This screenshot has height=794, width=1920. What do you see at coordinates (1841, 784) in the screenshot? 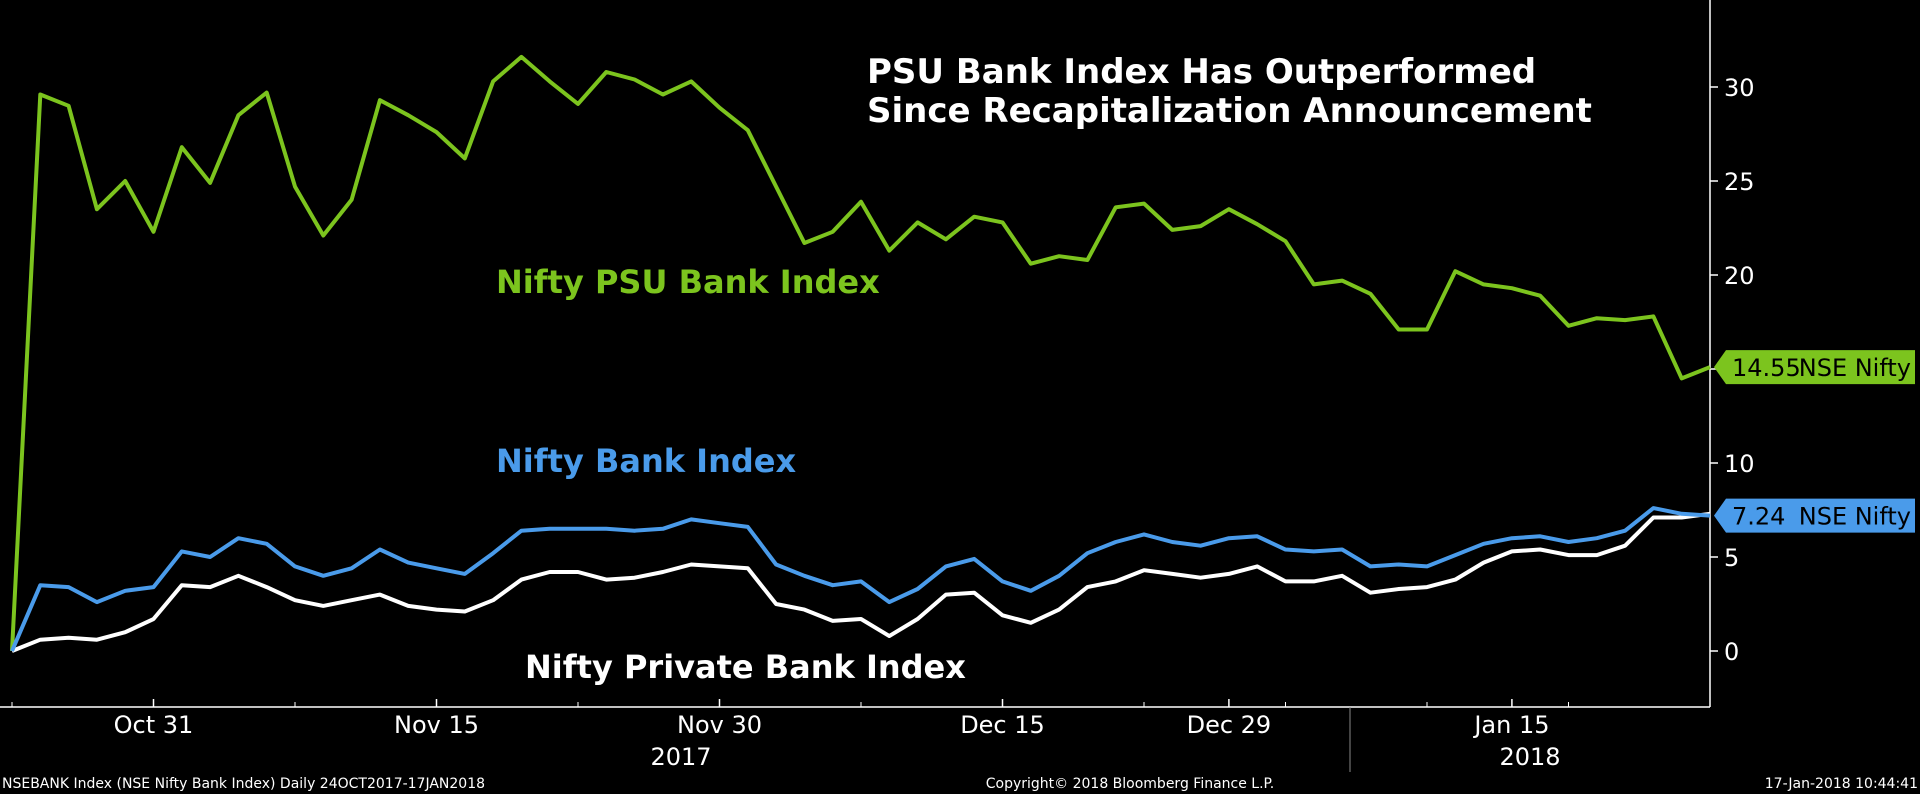
I see `footer-timestamp: 17-Jan-2018 10:44:41` at bounding box center [1841, 784].